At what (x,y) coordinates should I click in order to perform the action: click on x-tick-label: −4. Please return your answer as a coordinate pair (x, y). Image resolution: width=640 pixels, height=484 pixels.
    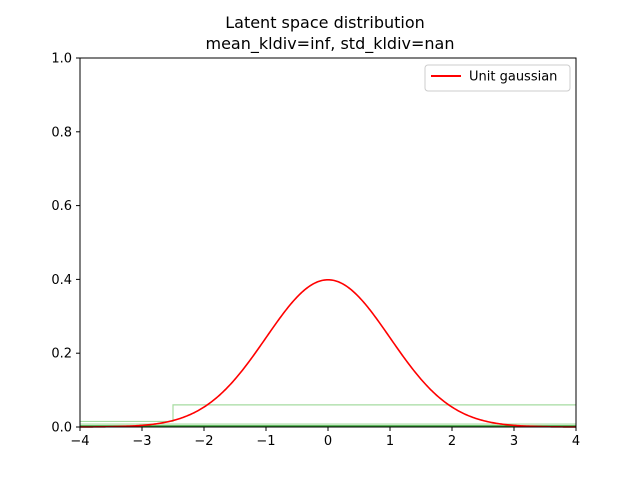
    Looking at the image, I should click on (79, 441).